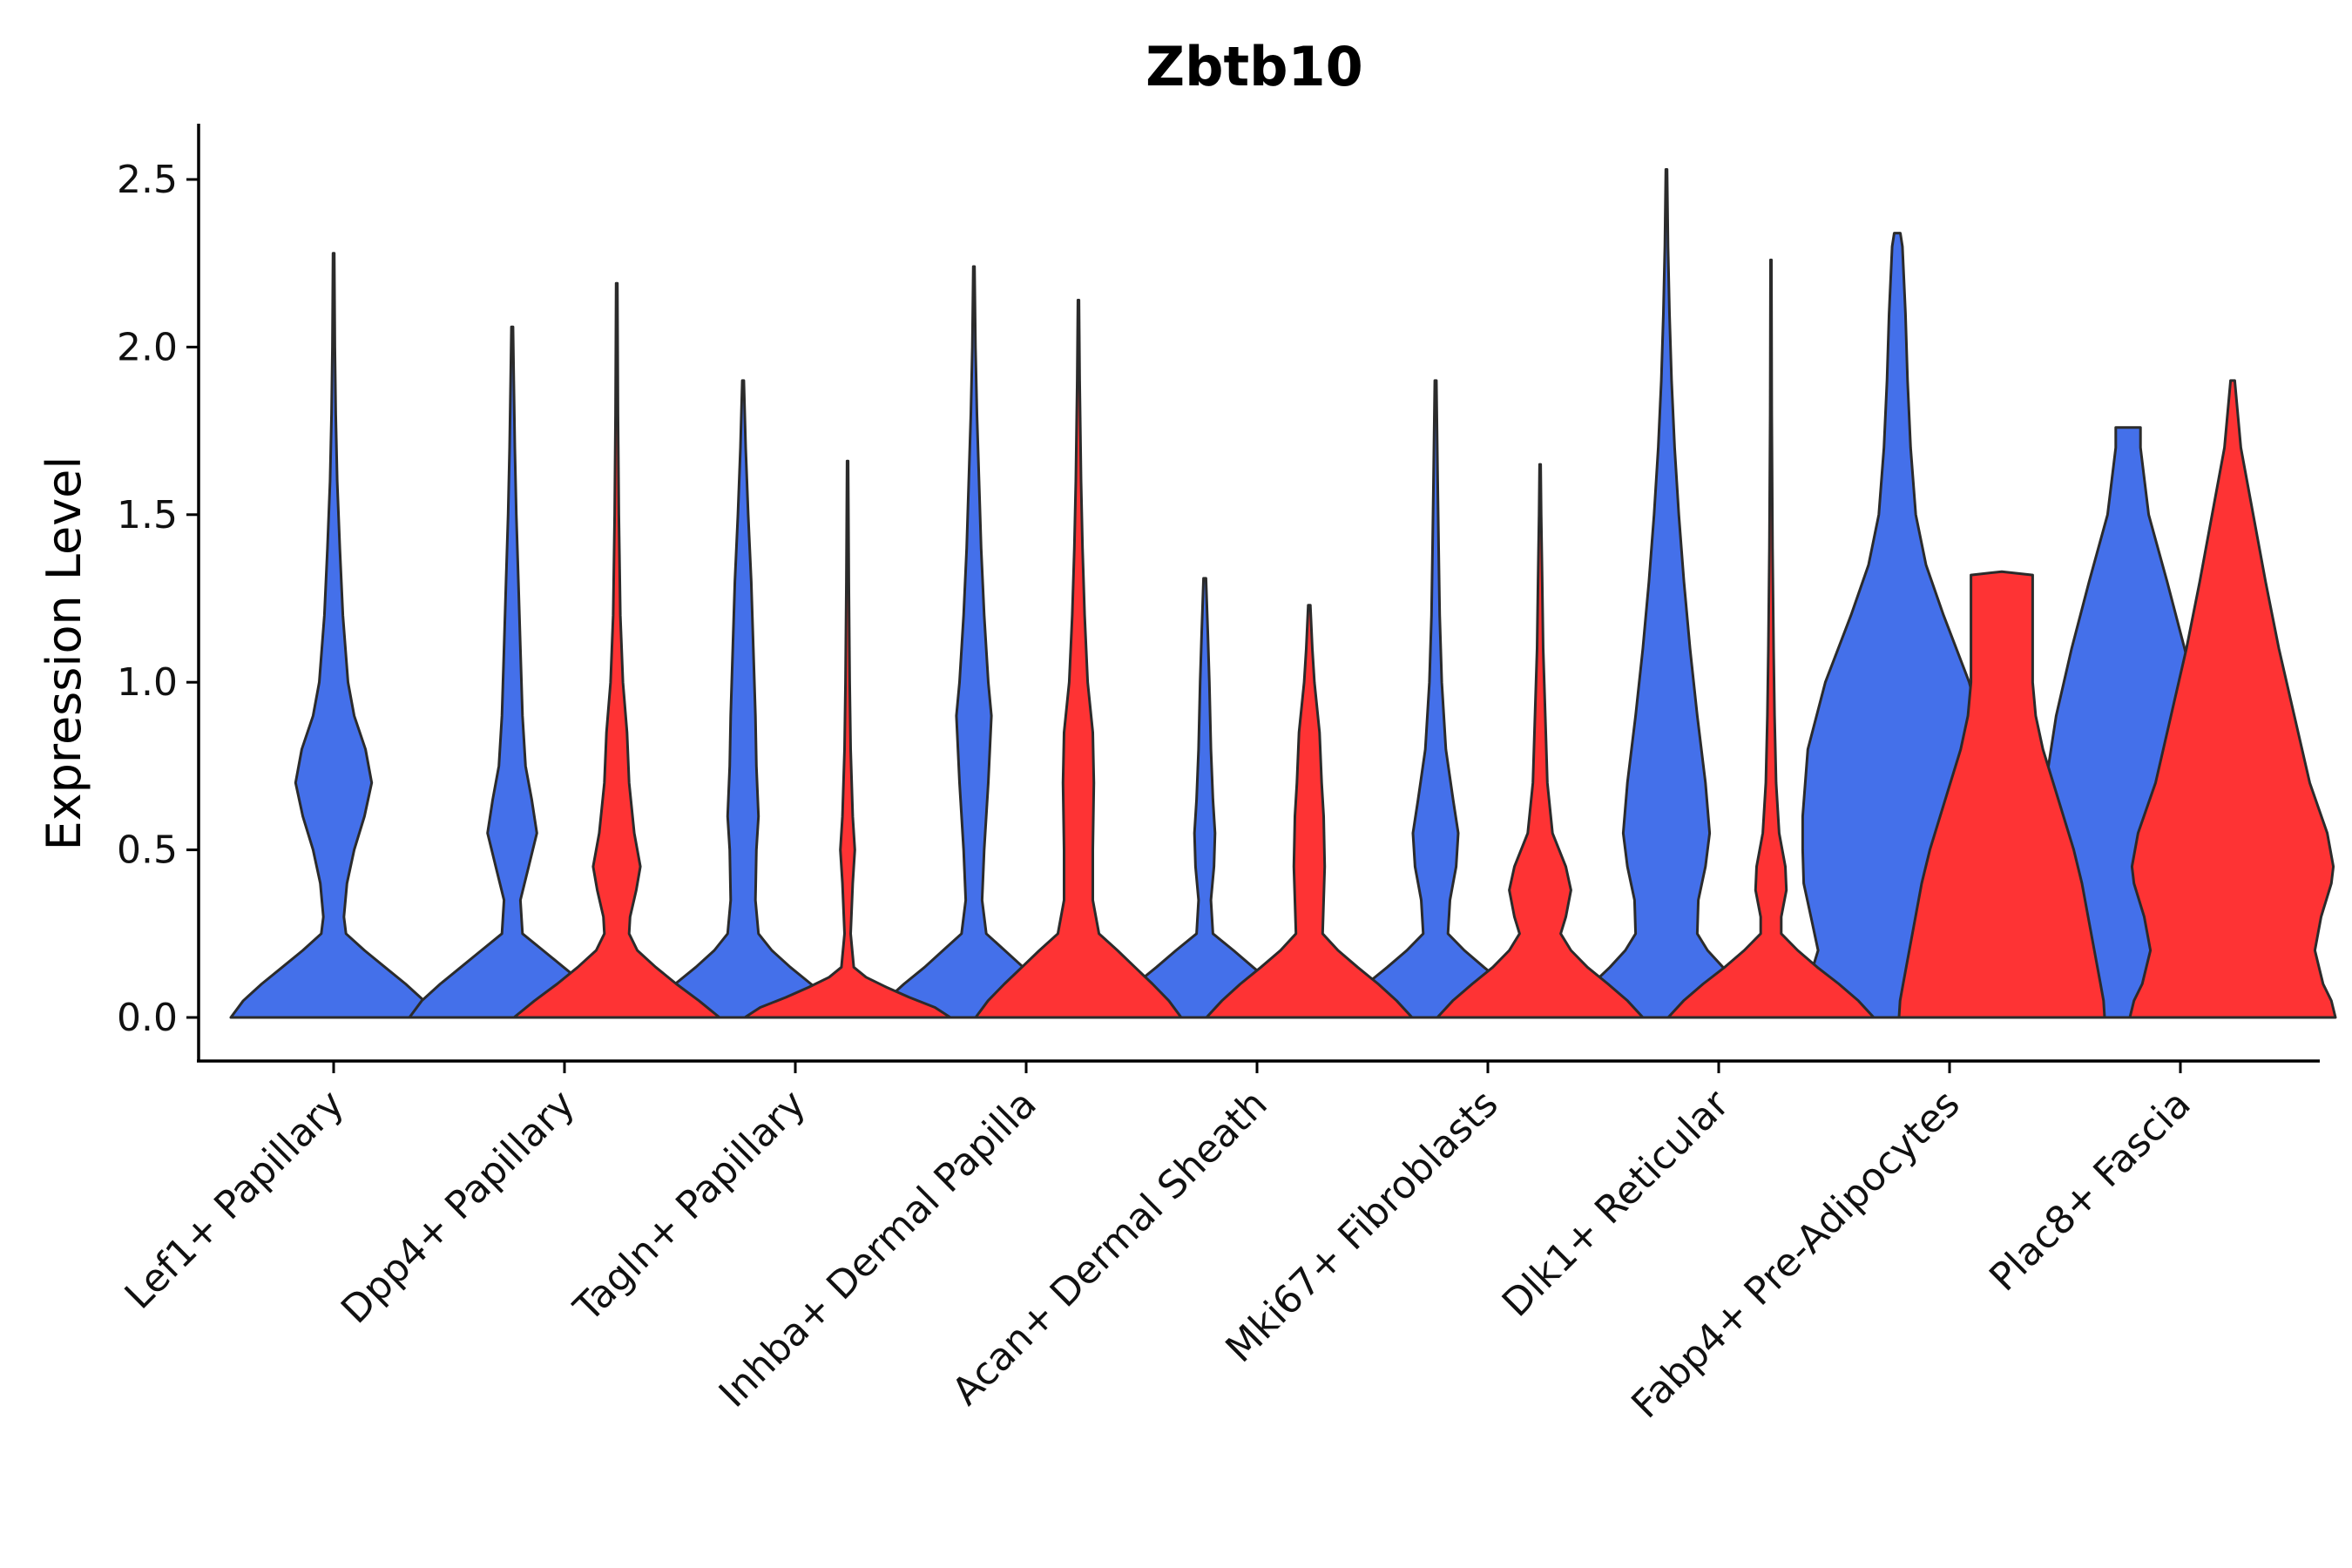 The width and height of the screenshot is (2352, 1568). Describe the element at coordinates (1616, 1203) in the screenshot. I see `x-tick-label: Dlk1+ Reticular` at that location.